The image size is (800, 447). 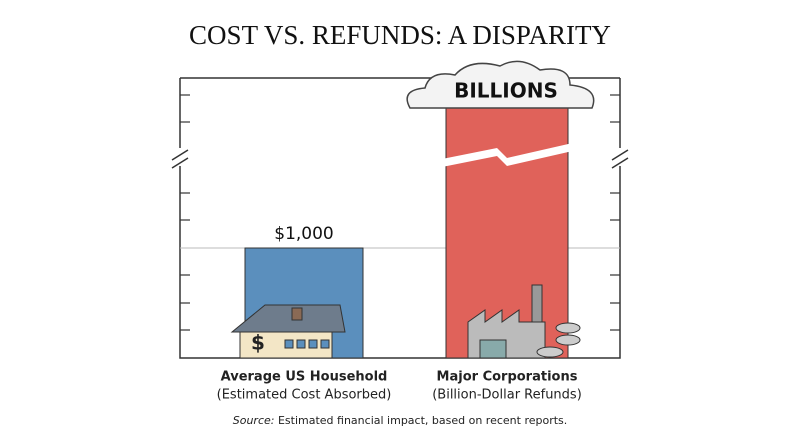 I want to click on category-note: (Billion-Dollar Refunds), so click(x=507, y=395).